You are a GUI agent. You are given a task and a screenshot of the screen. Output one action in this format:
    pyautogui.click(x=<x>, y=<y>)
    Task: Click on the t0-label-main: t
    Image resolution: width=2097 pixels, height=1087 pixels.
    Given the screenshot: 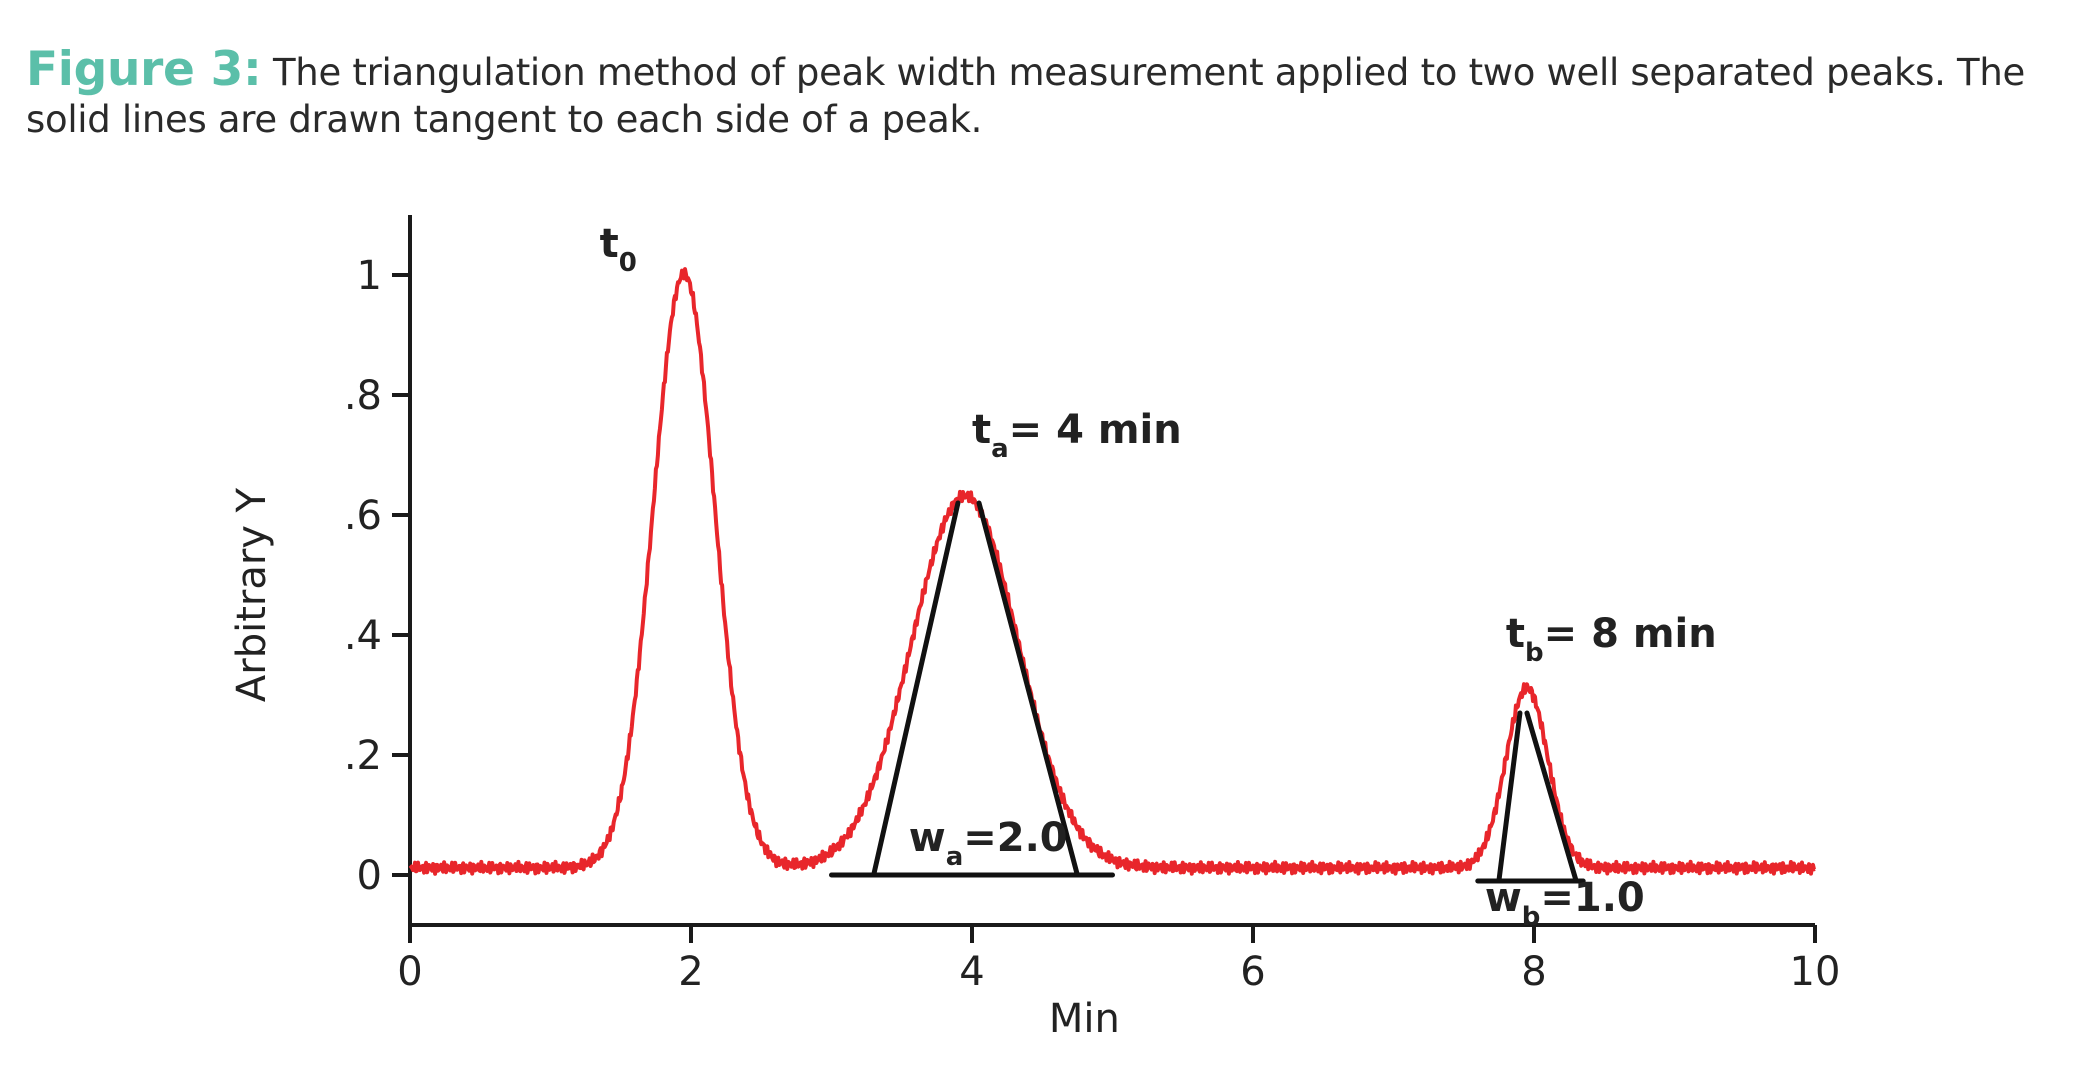 What is the action you would take?
    pyautogui.click(x=609, y=244)
    